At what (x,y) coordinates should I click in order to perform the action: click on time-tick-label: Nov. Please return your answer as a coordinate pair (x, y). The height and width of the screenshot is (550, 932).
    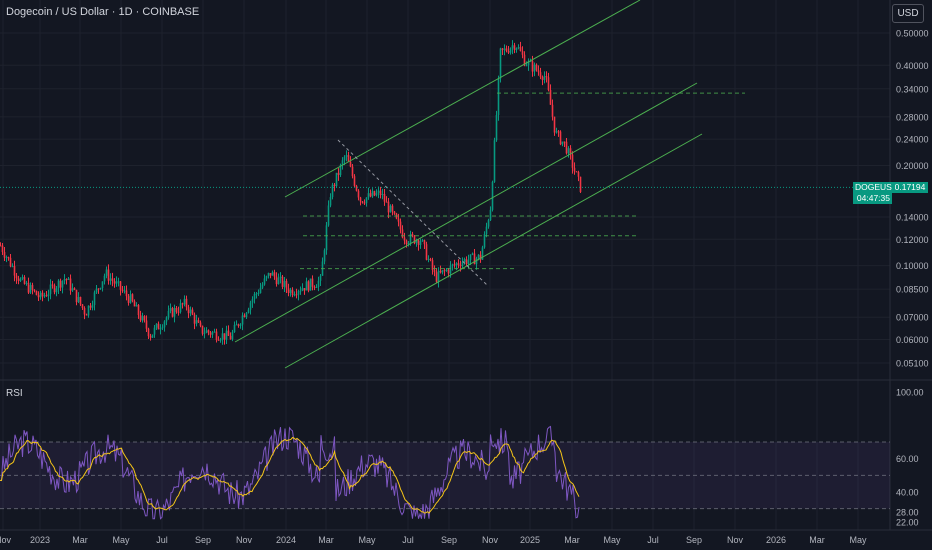
    Looking at the image, I should click on (5, 540).